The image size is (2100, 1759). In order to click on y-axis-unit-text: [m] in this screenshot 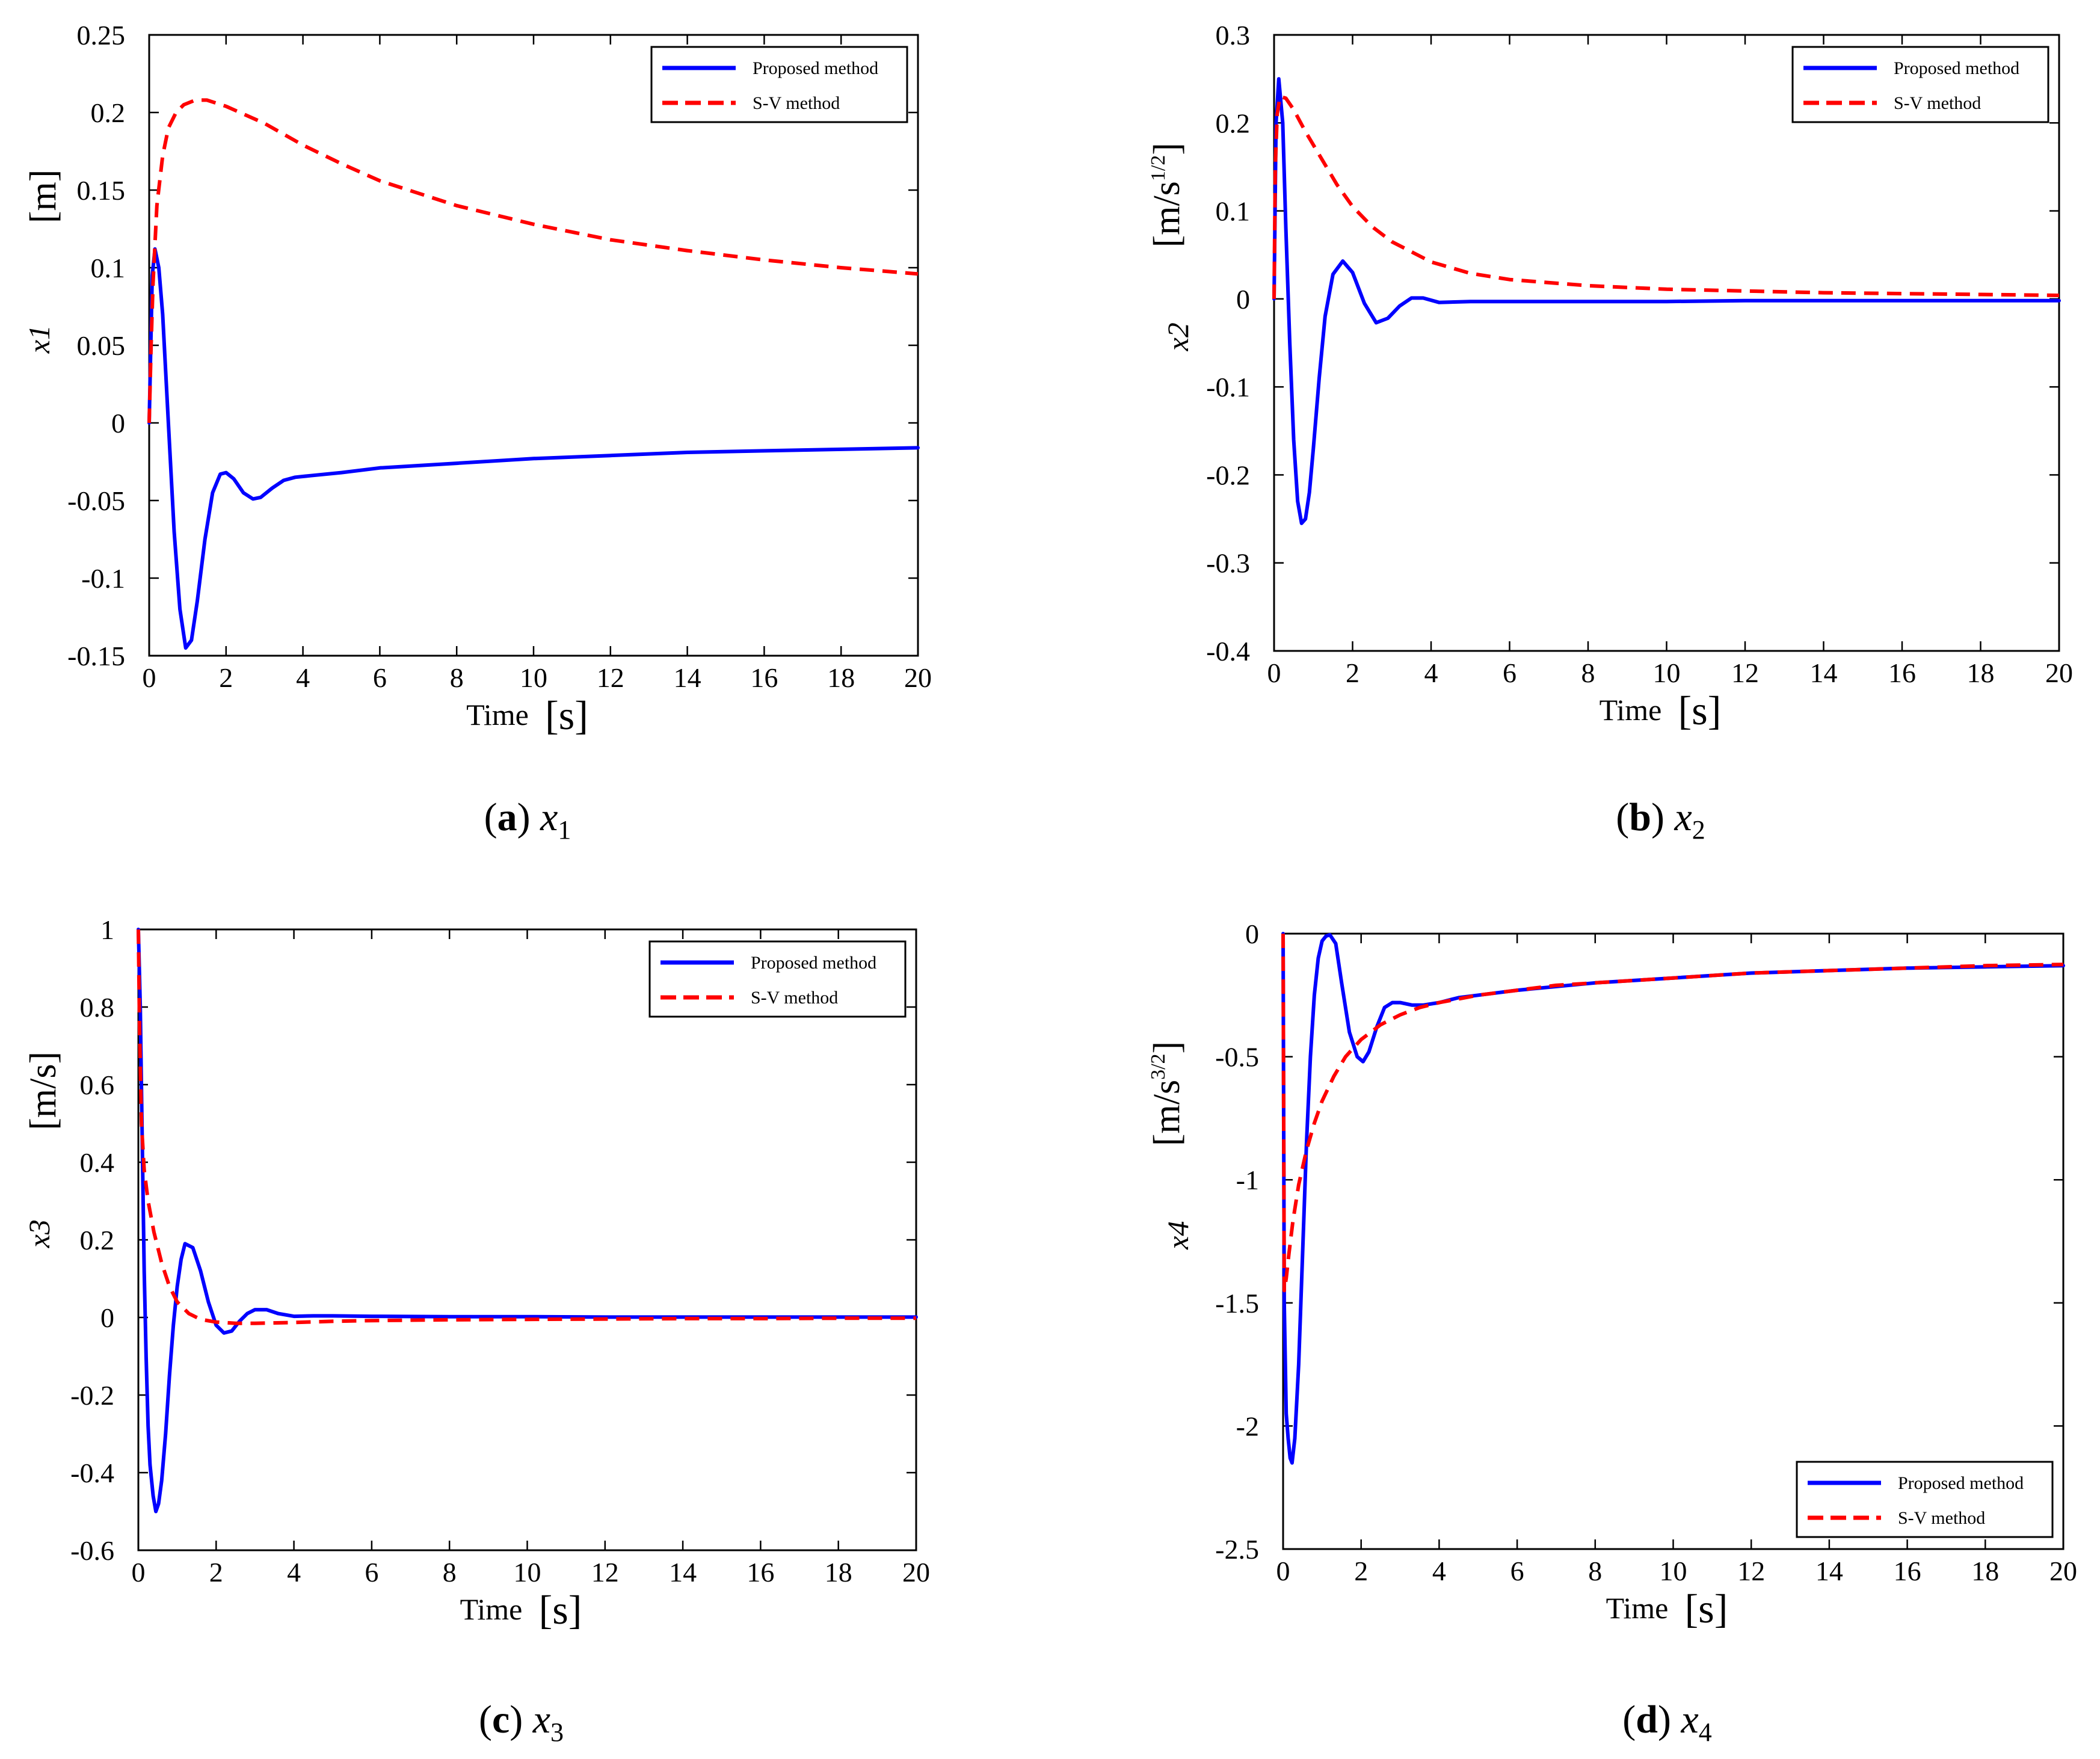, I will do `click(43, 197)`.